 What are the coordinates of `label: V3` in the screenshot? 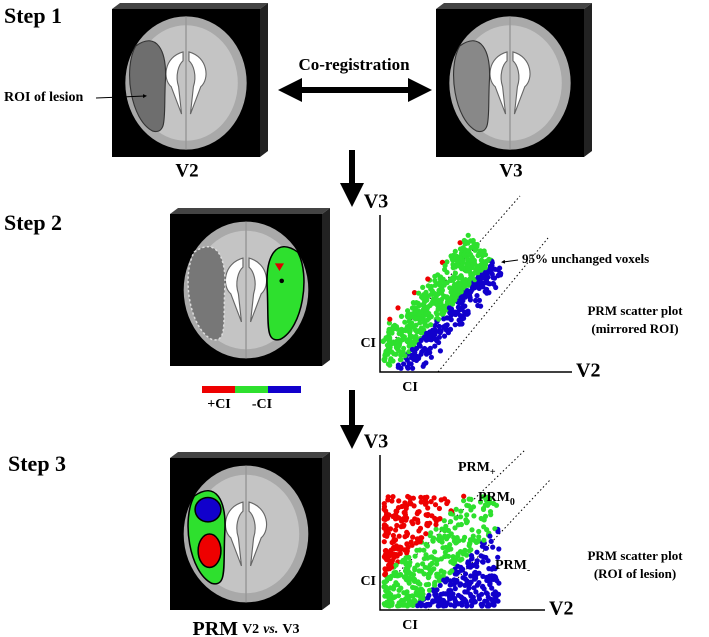 It's located at (376, 442).